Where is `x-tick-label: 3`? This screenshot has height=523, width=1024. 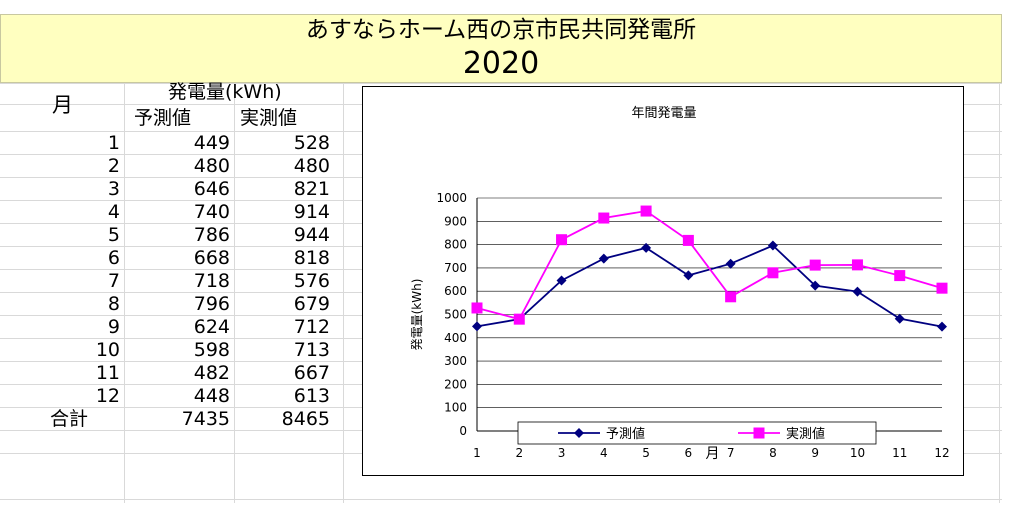 x-tick-label: 3 is located at coordinates (562, 453).